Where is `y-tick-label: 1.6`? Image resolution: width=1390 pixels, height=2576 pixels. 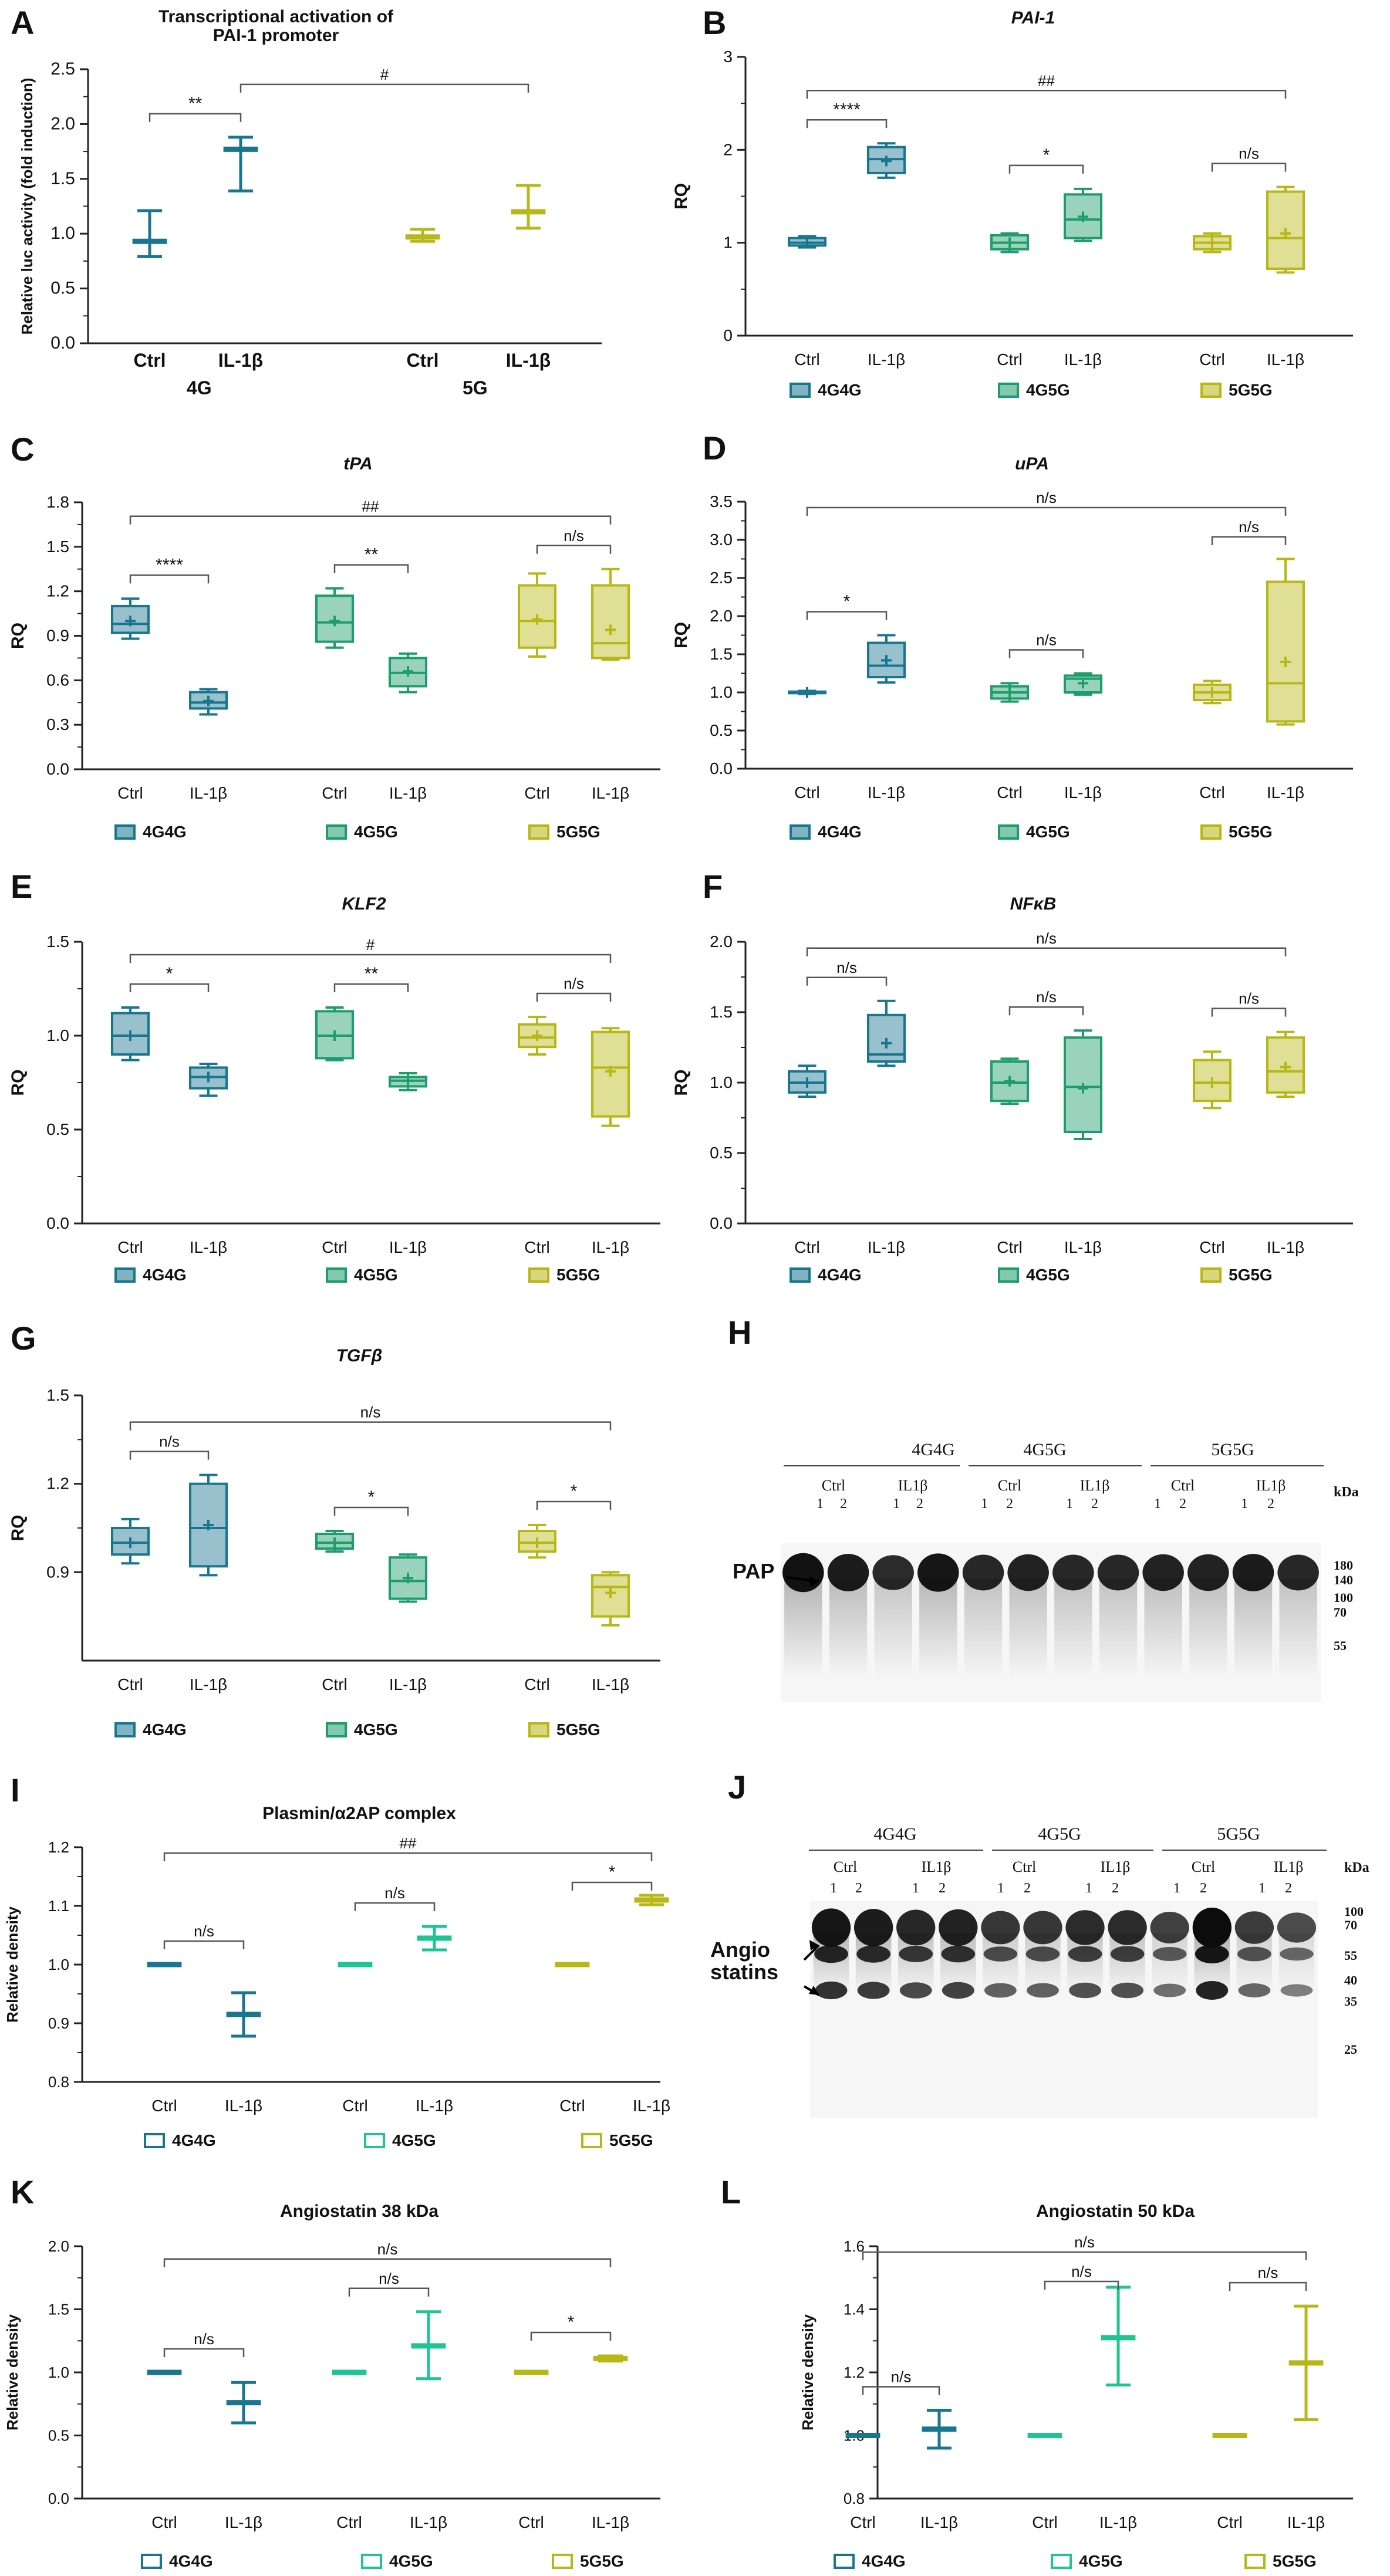
y-tick-label: 1.6 is located at coordinates (854, 2246).